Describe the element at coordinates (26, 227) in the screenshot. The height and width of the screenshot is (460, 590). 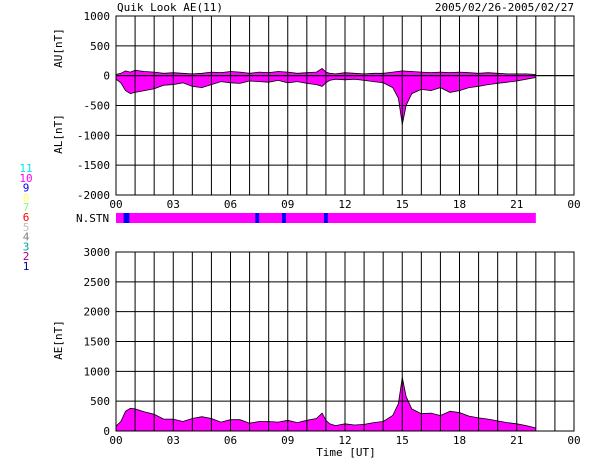
I see `station-legend-item: 5` at that location.